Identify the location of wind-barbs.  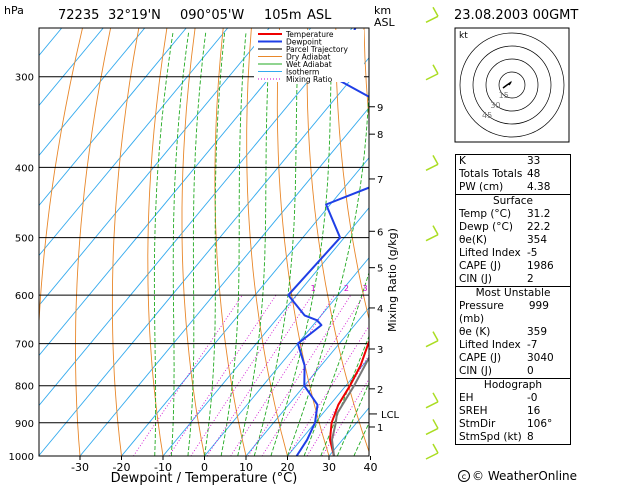
(432, 233).